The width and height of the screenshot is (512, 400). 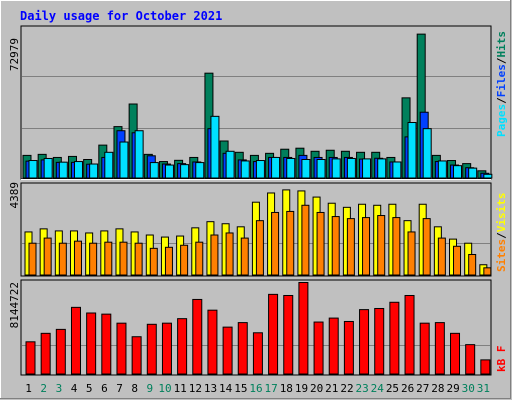 I want to click on x-tick-label-6: 6, so click(x=104, y=388).